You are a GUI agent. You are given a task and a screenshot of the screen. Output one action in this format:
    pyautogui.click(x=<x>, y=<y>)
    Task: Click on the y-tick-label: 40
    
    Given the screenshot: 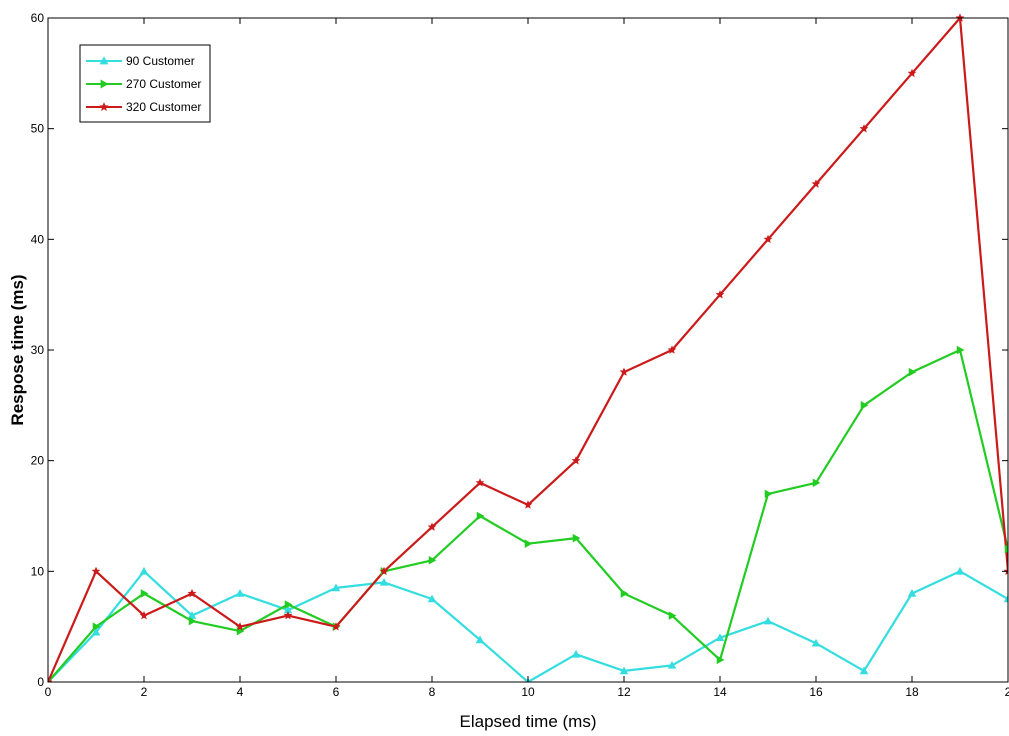 What is the action you would take?
    pyautogui.click(x=38, y=239)
    